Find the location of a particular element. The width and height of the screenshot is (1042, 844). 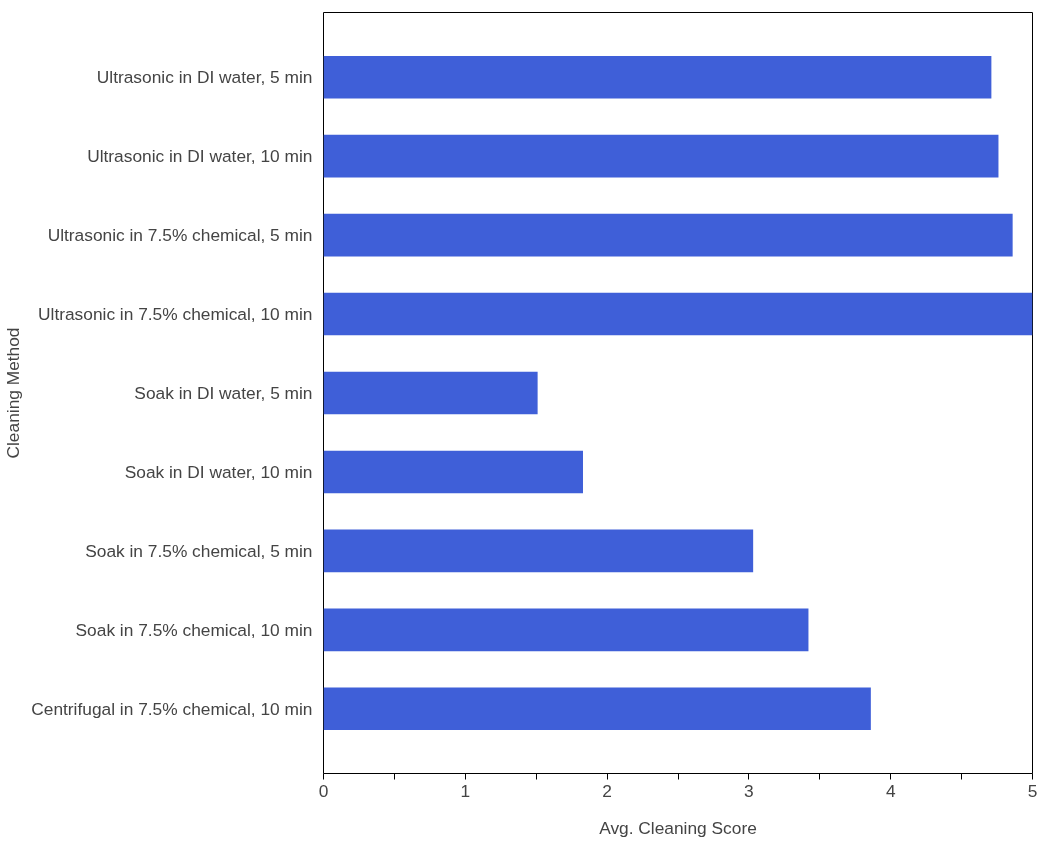

x-tick-label: 4 is located at coordinates (890, 790).